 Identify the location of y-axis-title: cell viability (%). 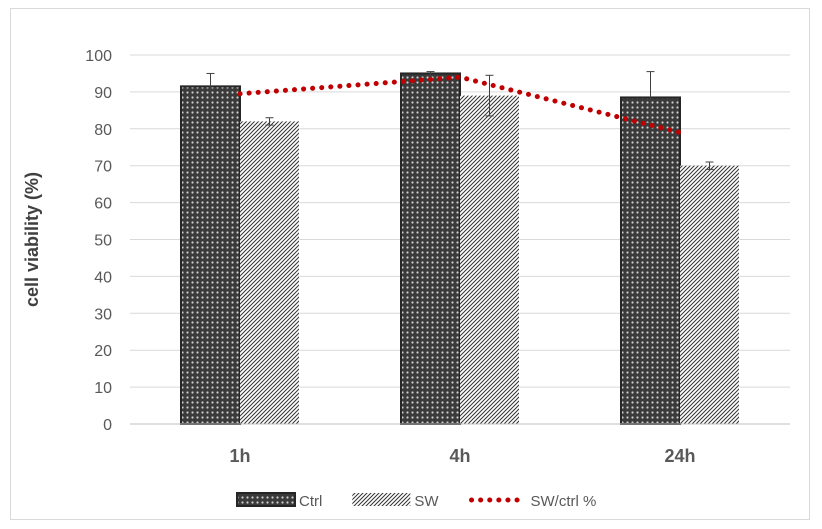
(32, 239).